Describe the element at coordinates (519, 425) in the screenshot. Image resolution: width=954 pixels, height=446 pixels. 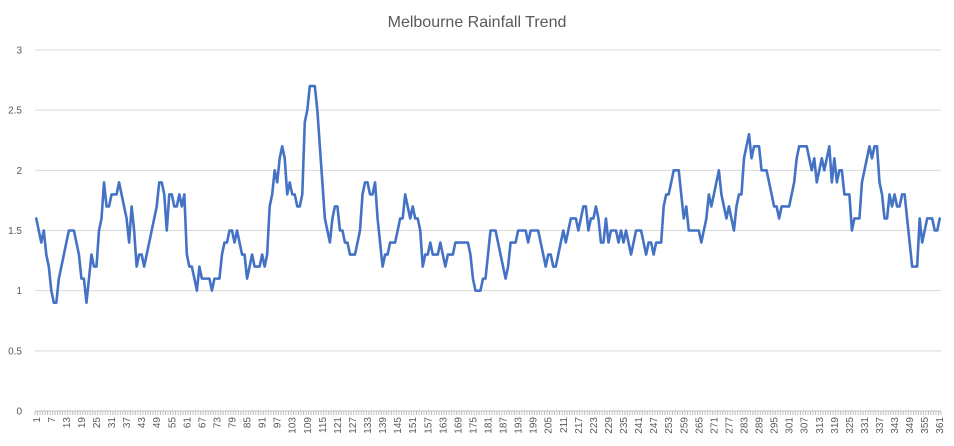
I see `x-tick-label: 193` at that location.